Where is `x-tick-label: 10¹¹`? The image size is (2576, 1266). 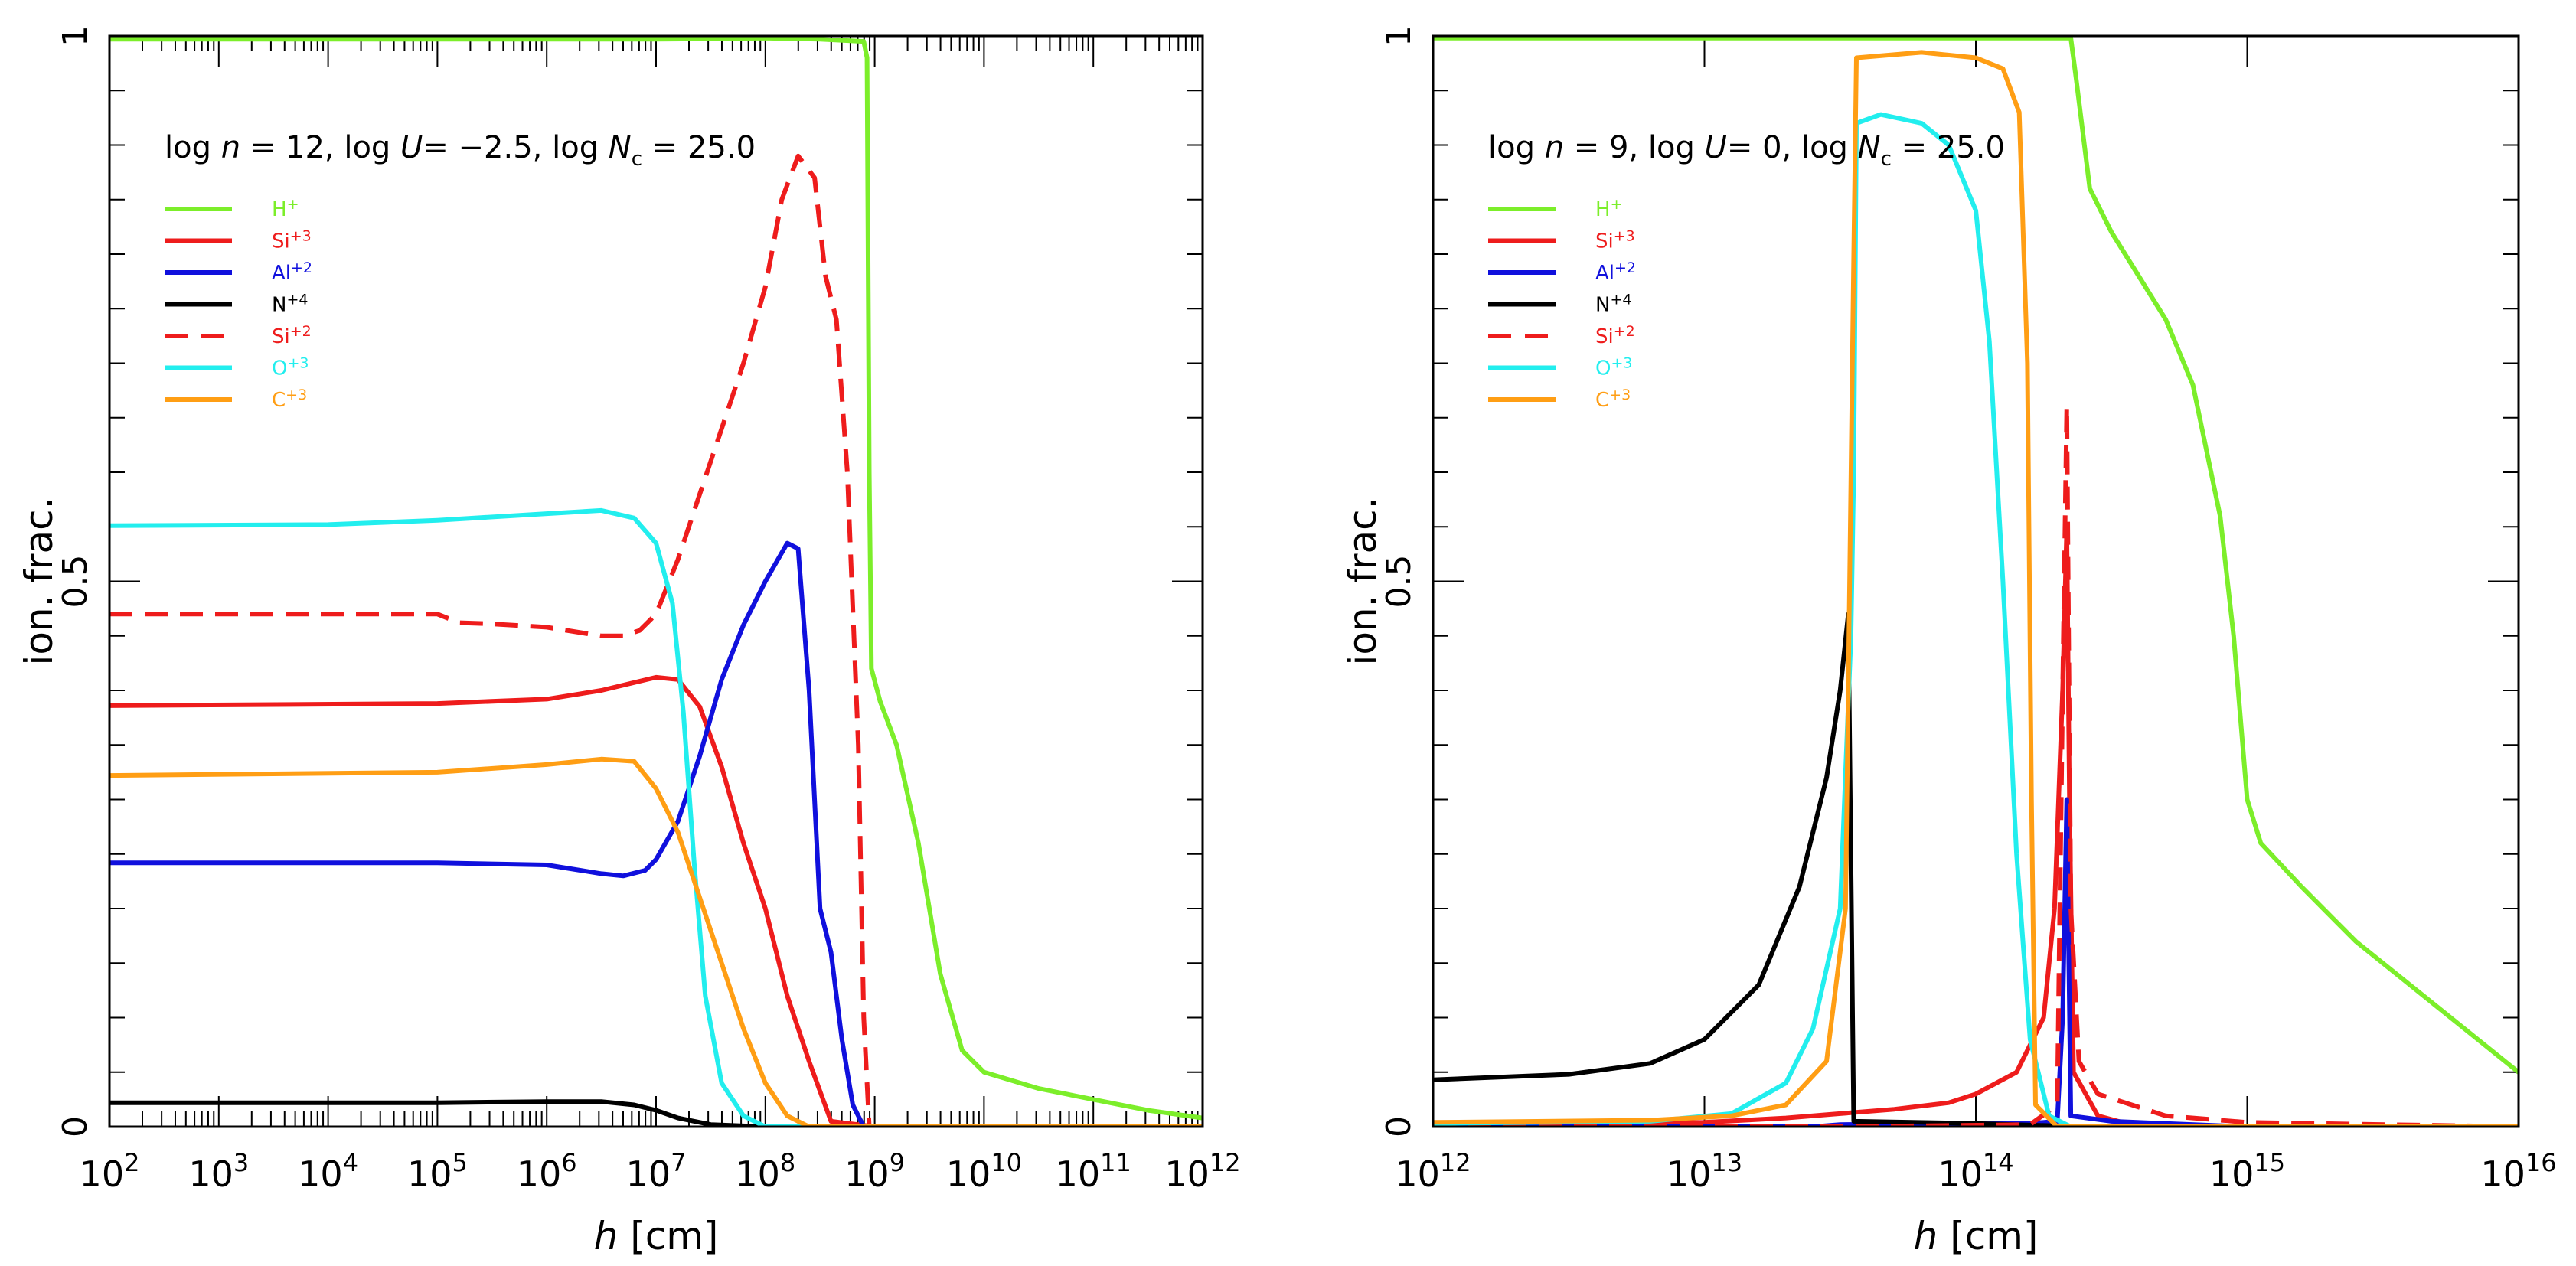 x-tick-label: 10¹¹ is located at coordinates (1093, 1171).